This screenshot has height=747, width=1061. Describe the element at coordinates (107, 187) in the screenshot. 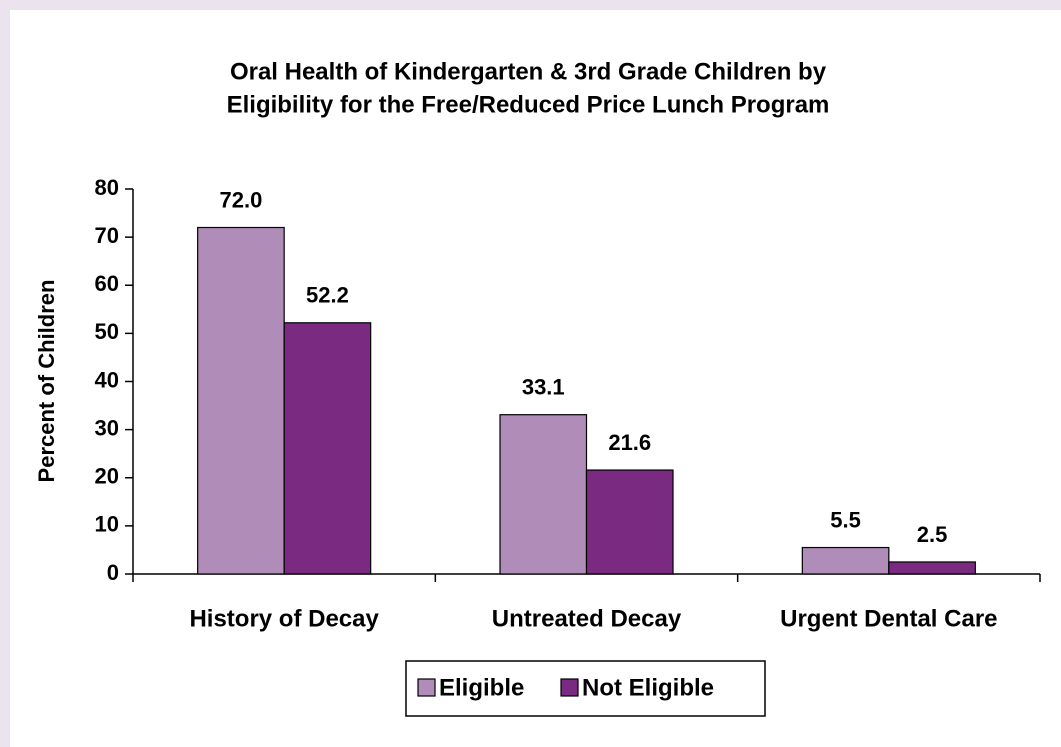

I see `y-tick-label: 80` at that location.